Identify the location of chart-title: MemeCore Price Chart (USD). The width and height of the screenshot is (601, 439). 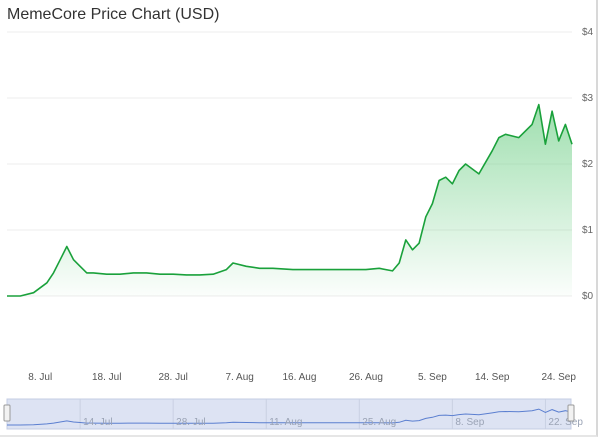
(113, 14).